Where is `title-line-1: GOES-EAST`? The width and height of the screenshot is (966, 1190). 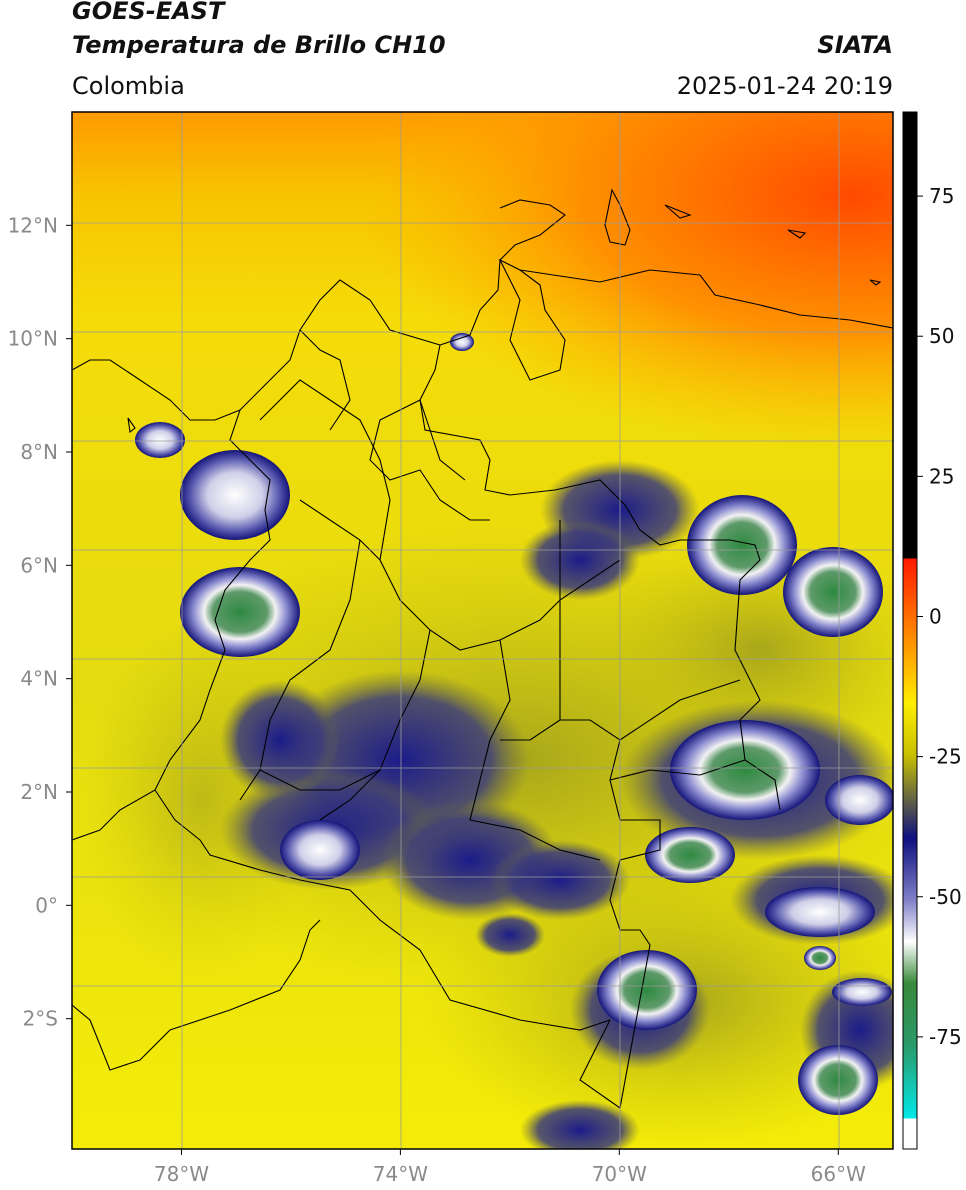
title-line-1: GOES-EAST is located at coordinates (148, 12).